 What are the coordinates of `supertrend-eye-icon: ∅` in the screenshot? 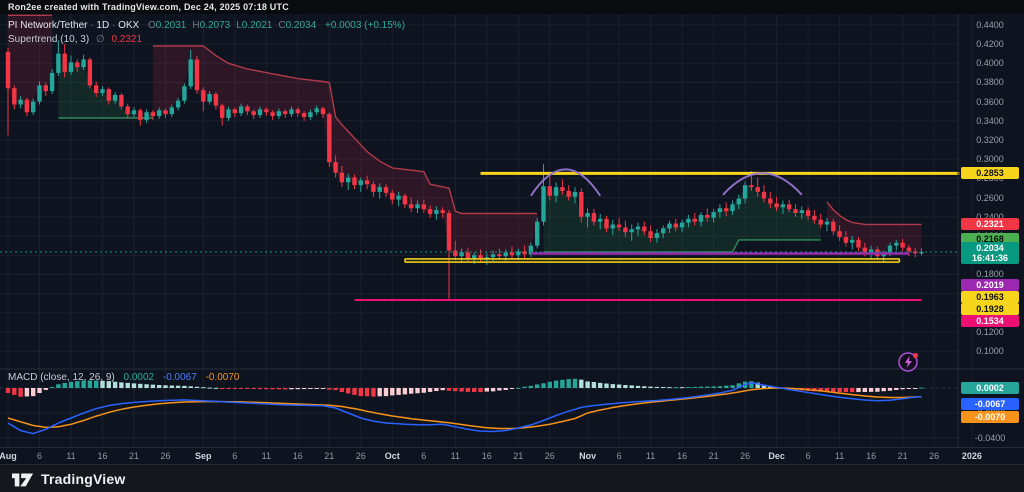 It's located at (100, 39).